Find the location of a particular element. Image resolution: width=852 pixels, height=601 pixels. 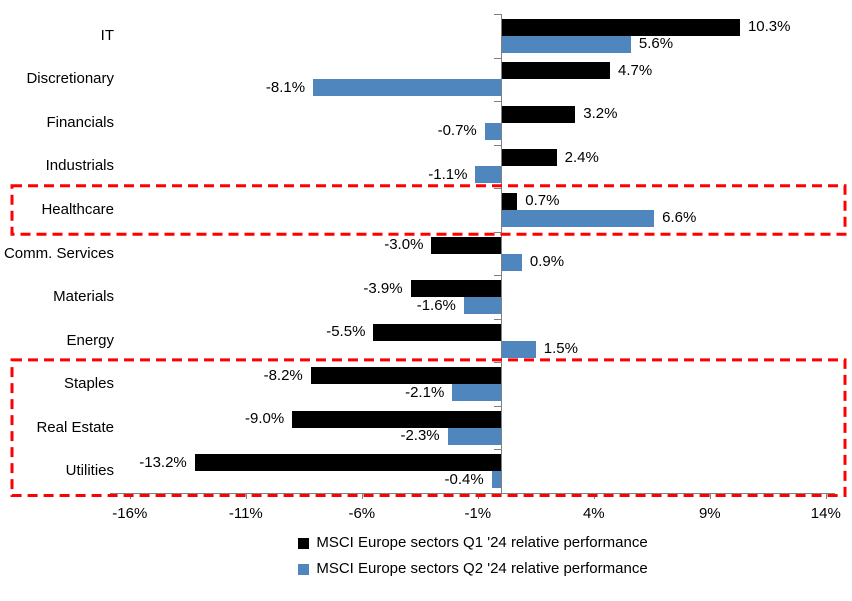

bar-q1-industrials is located at coordinates (529, 158).